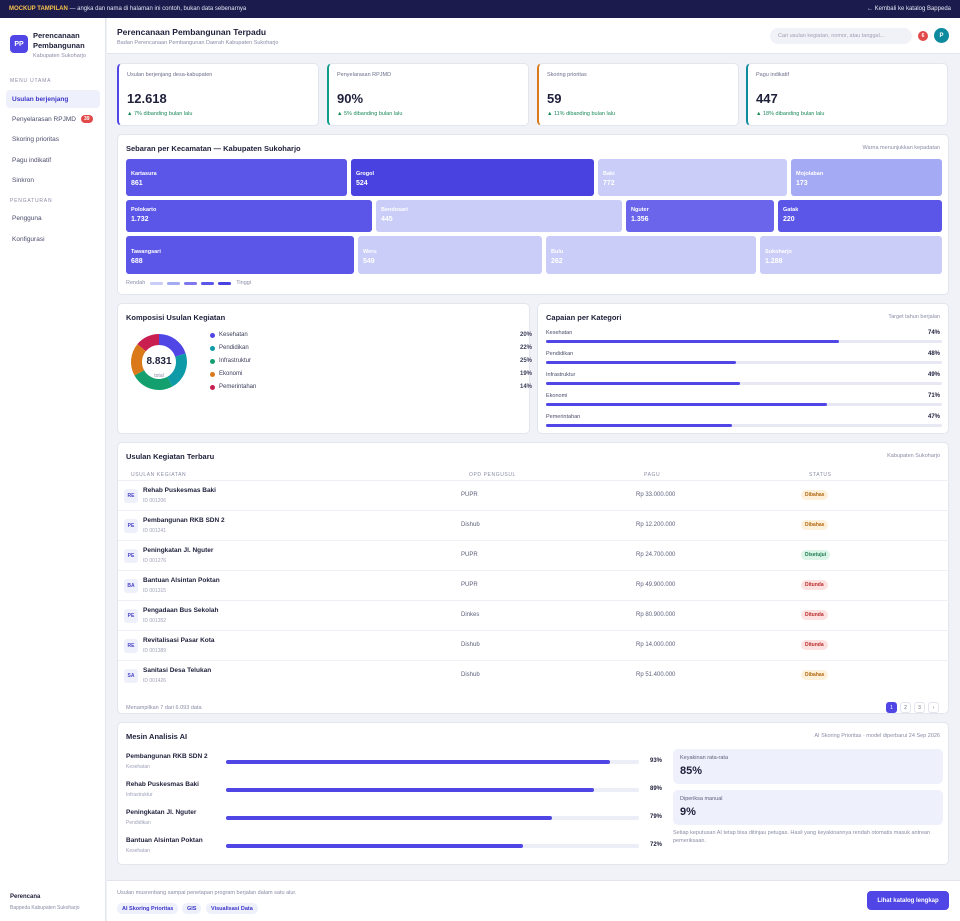 This screenshot has height=921, width=960. Describe the element at coordinates (53, 180) in the screenshot. I see `sidebar-item-sinkron: Sinkron` at that location.